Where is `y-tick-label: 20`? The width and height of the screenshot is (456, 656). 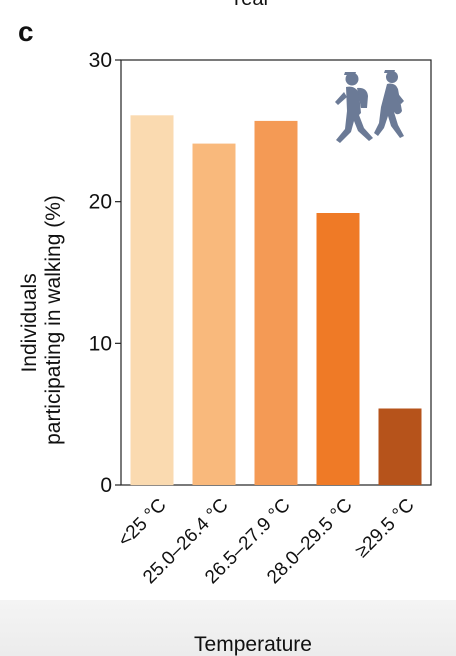 y-tick-label: 20 is located at coordinates (100, 202).